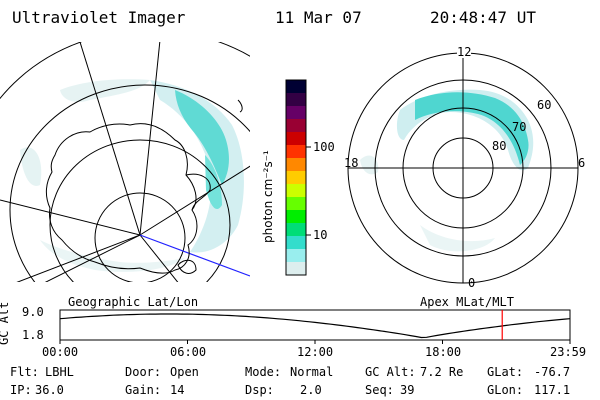 Image resolution: width=600 pixels, height=400 pixels. What do you see at coordinates (49, 390) in the screenshot?
I see `footer-ip-value: 36.0` at bounding box center [49, 390].